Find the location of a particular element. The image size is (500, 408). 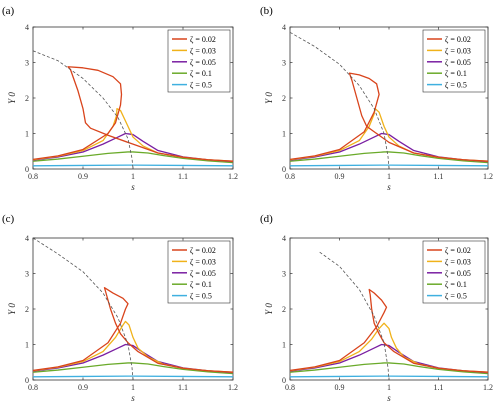

panel-label: (d) is located at coordinates (266, 219).